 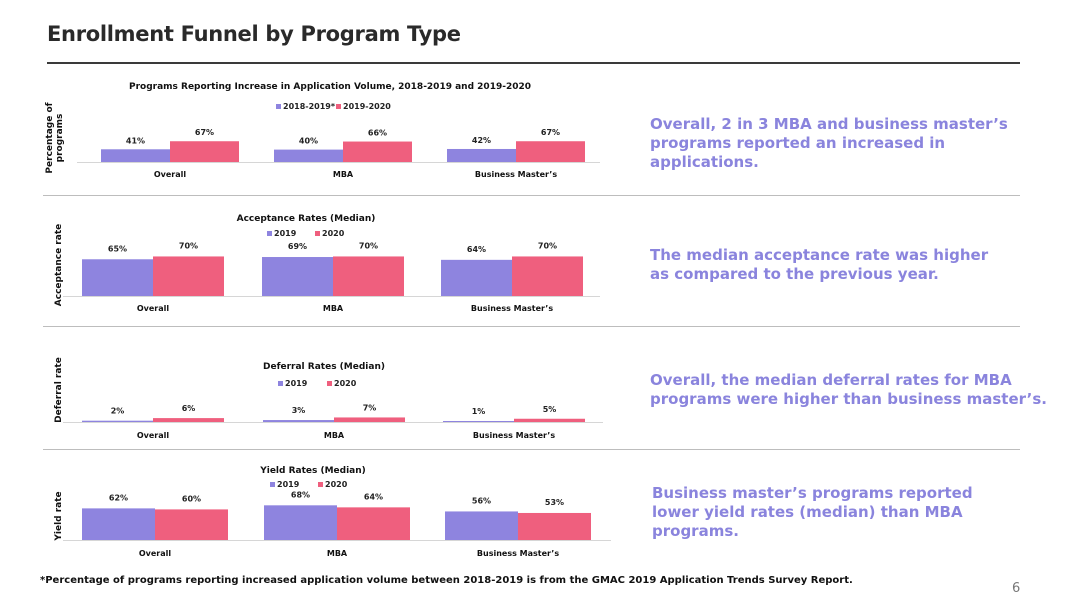 What do you see at coordinates (50, 137) in the screenshot?
I see `y-axis-label: Percentage of` at bounding box center [50, 137].